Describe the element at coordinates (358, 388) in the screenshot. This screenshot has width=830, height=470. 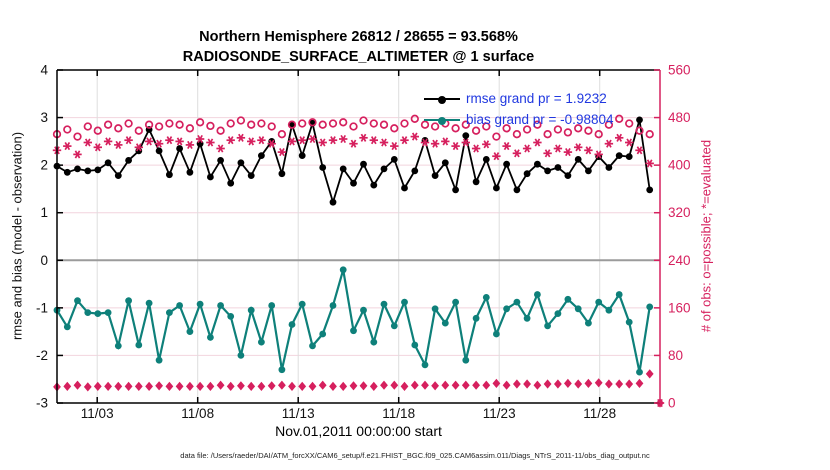
I see `num_obs_diamond-series` at that location.